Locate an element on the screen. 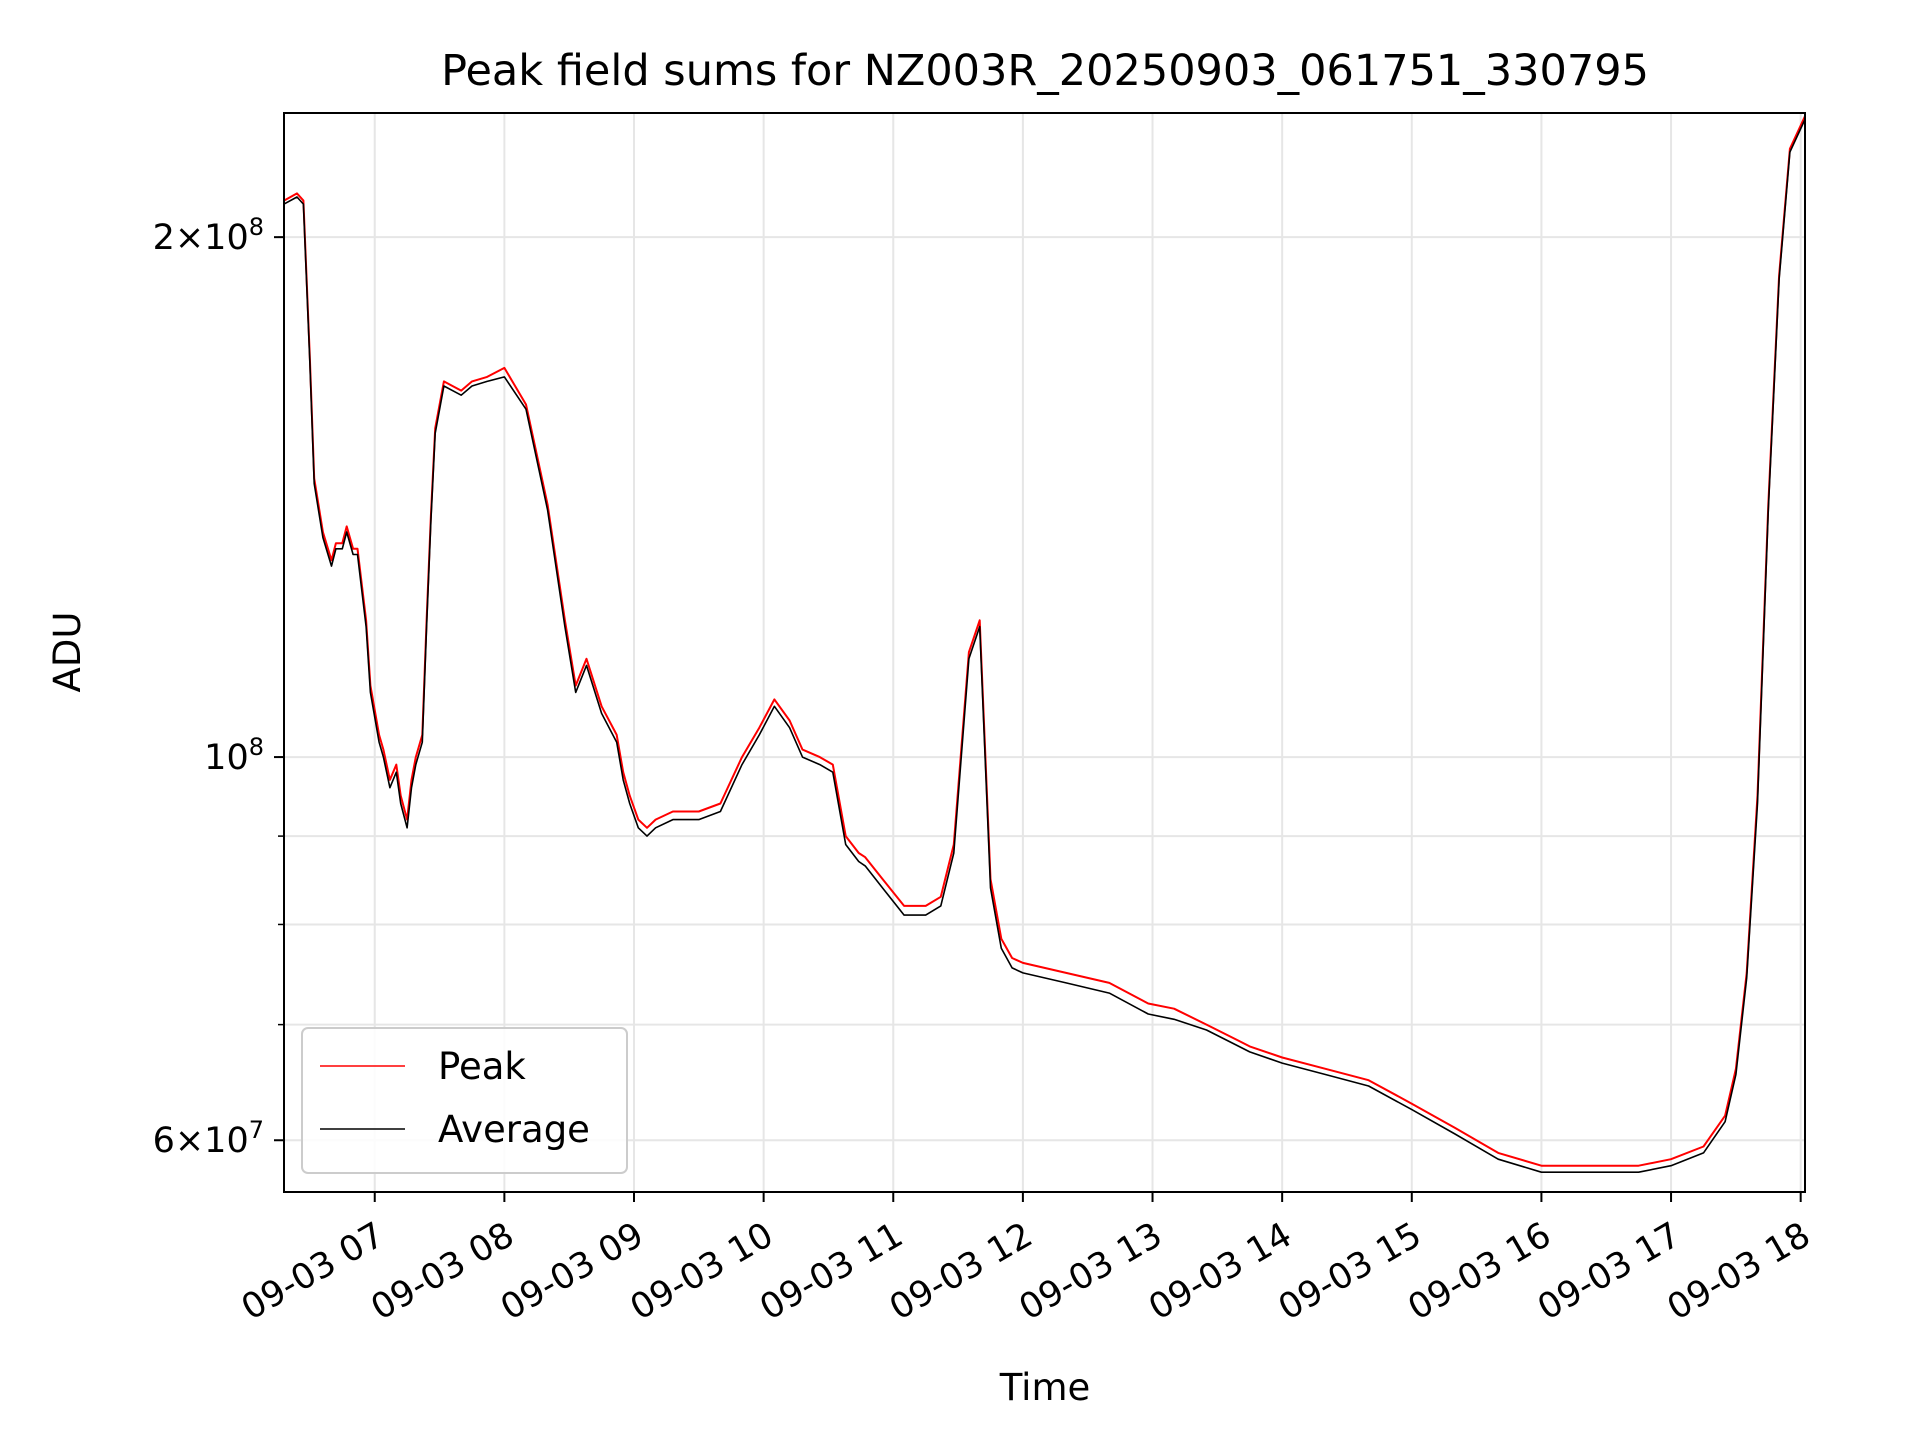  y-tick-label: 108 is located at coordinates (234, 755).